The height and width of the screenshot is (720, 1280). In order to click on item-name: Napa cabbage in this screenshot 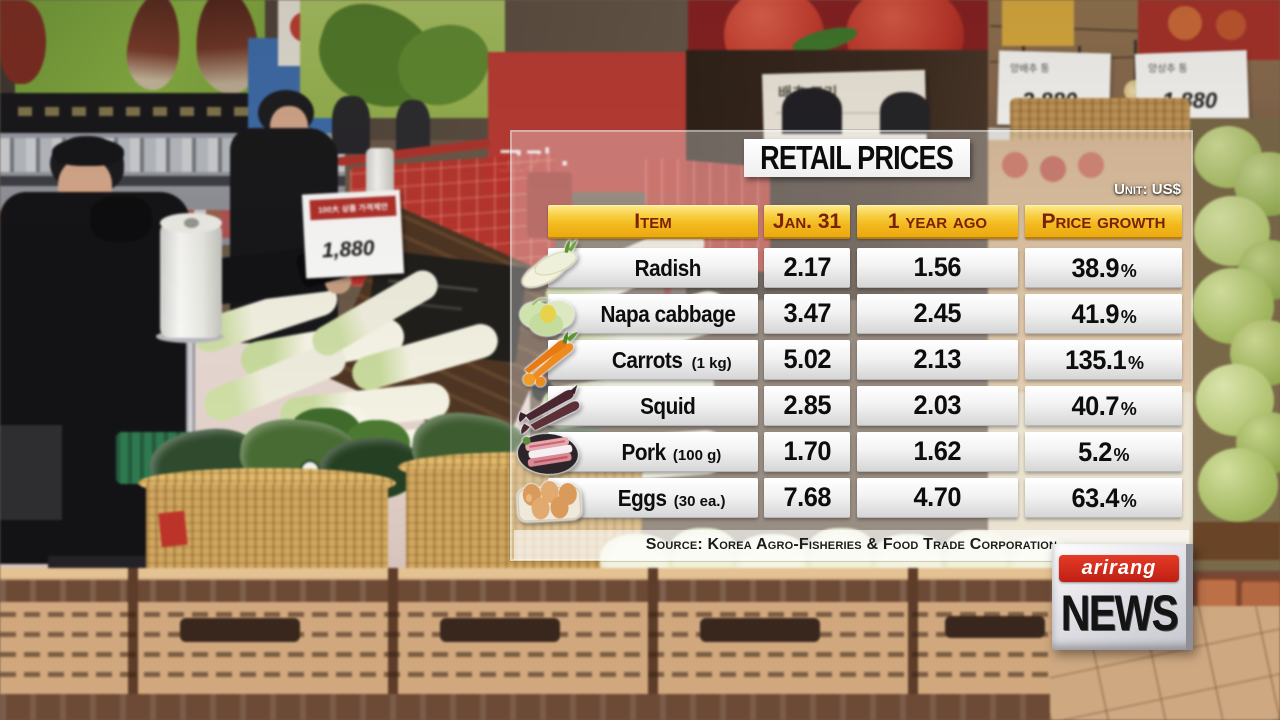, I will do `click(667, 314)`.